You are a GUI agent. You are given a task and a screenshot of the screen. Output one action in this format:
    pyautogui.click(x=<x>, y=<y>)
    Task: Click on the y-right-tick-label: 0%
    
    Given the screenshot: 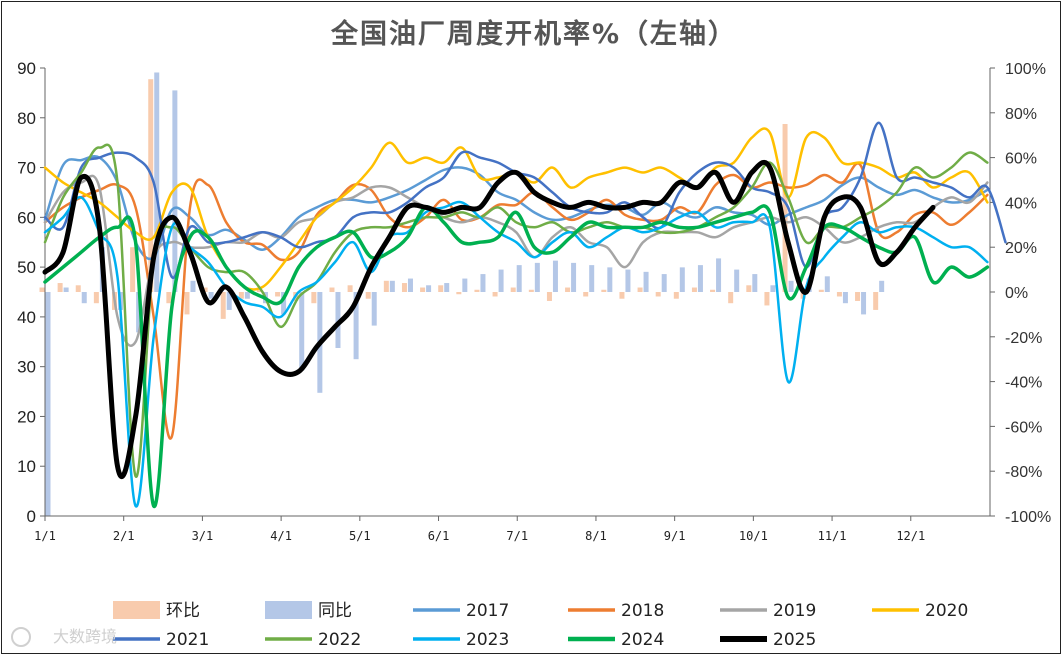 What is the action you would take?
    pyautogui.click(x=1016, y=293)
    